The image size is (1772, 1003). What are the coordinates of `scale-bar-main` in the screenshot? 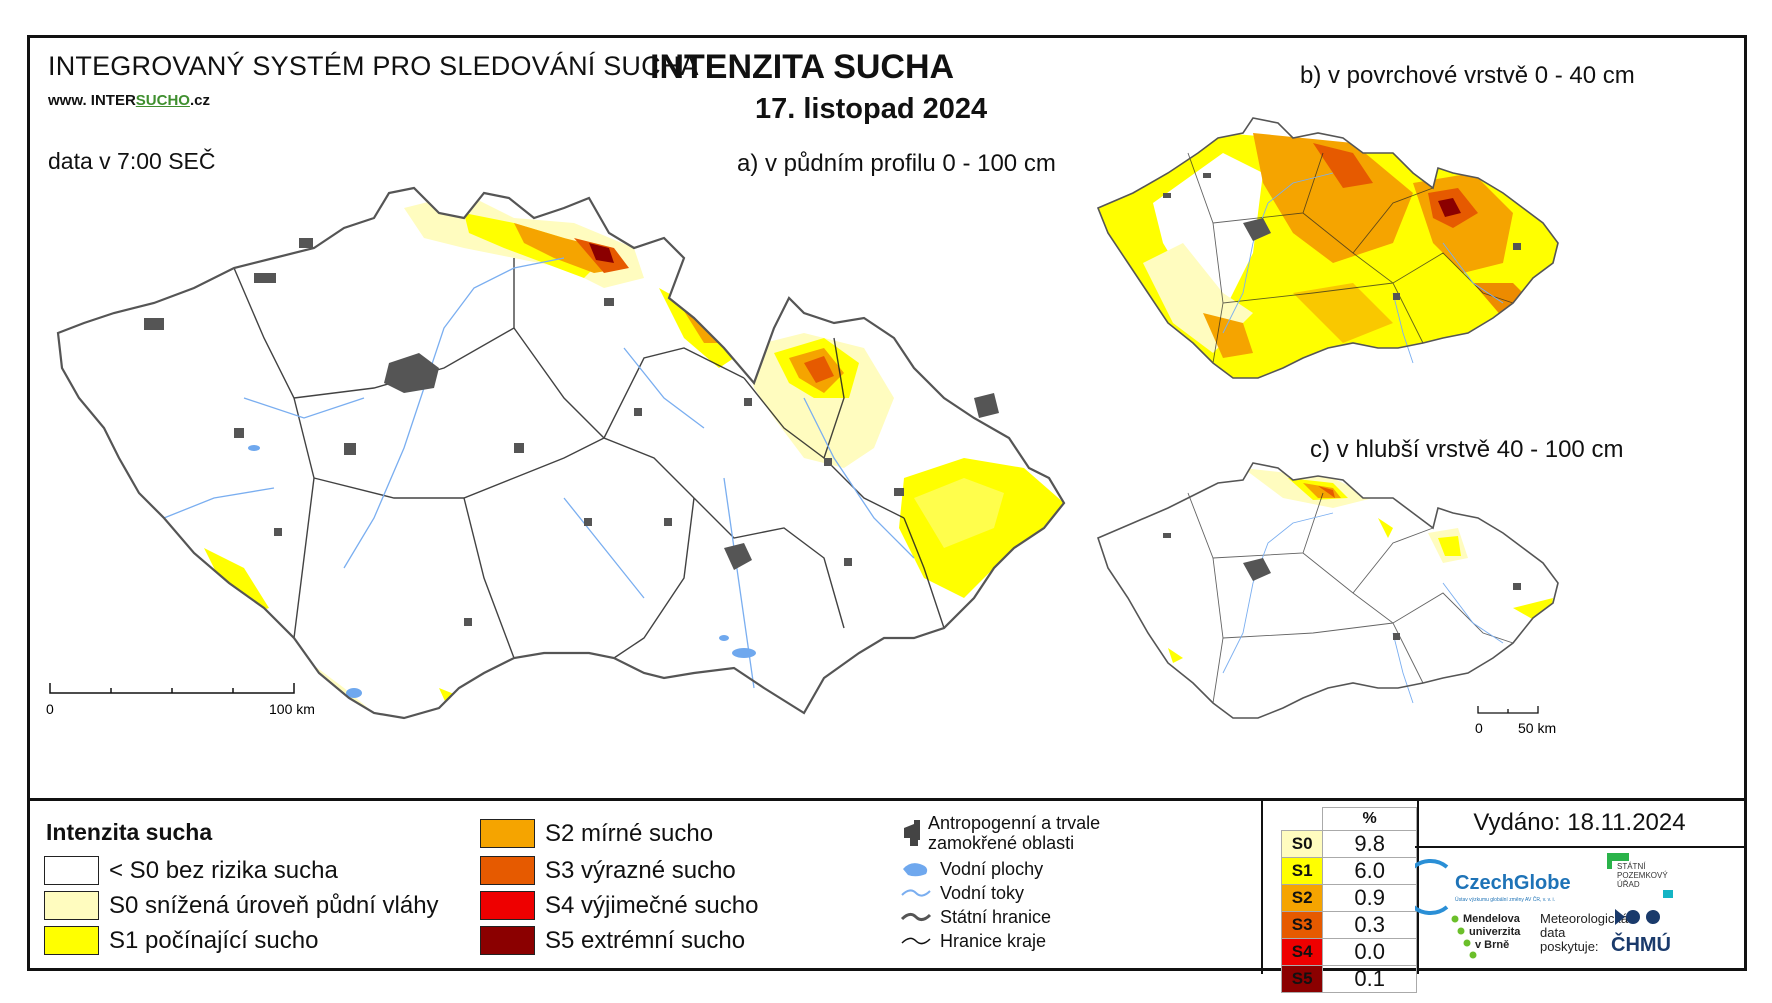 It's located at (172, 688).